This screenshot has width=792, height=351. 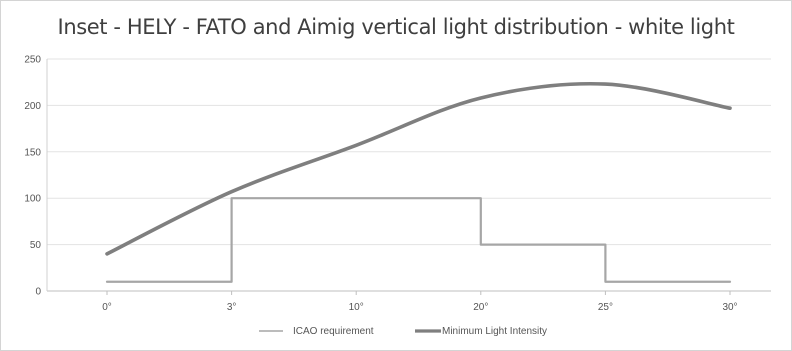 I want to click on y-tick-label: 250, so click(x=32, y=60).